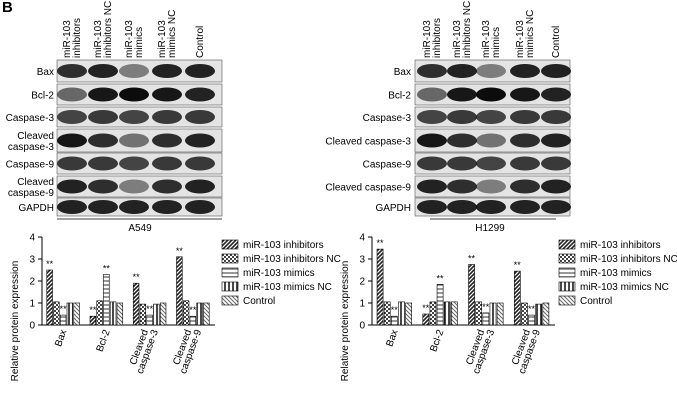 This screenshot has width=677, height=412. What do you see at coordinates (596, 301) in the screenshot?
I see `legend-label: Control` at bounding box center [596, 301].